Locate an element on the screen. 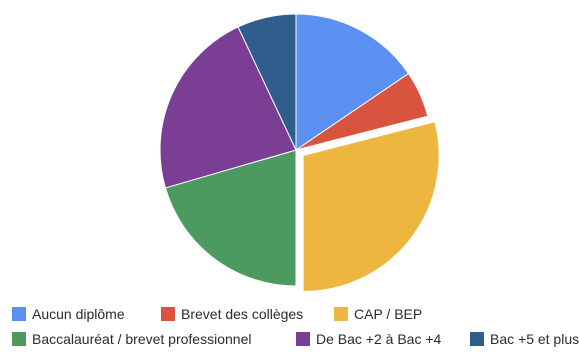 This screenshot has width=579, height=356. legend-item-baccalaureat-brevet-professionnel: Baccalauréat / brevet professionnel is located at coordinates (131, 339).